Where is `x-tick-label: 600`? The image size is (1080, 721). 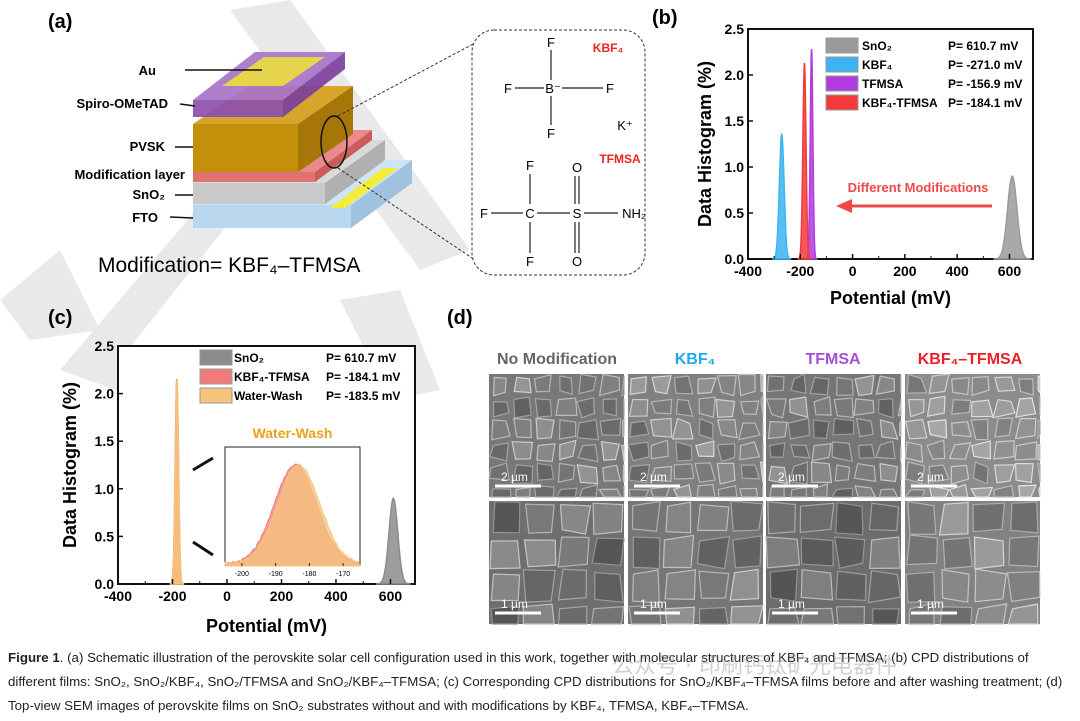 x-tick-label: 600 is located at coordinates (391, 596).